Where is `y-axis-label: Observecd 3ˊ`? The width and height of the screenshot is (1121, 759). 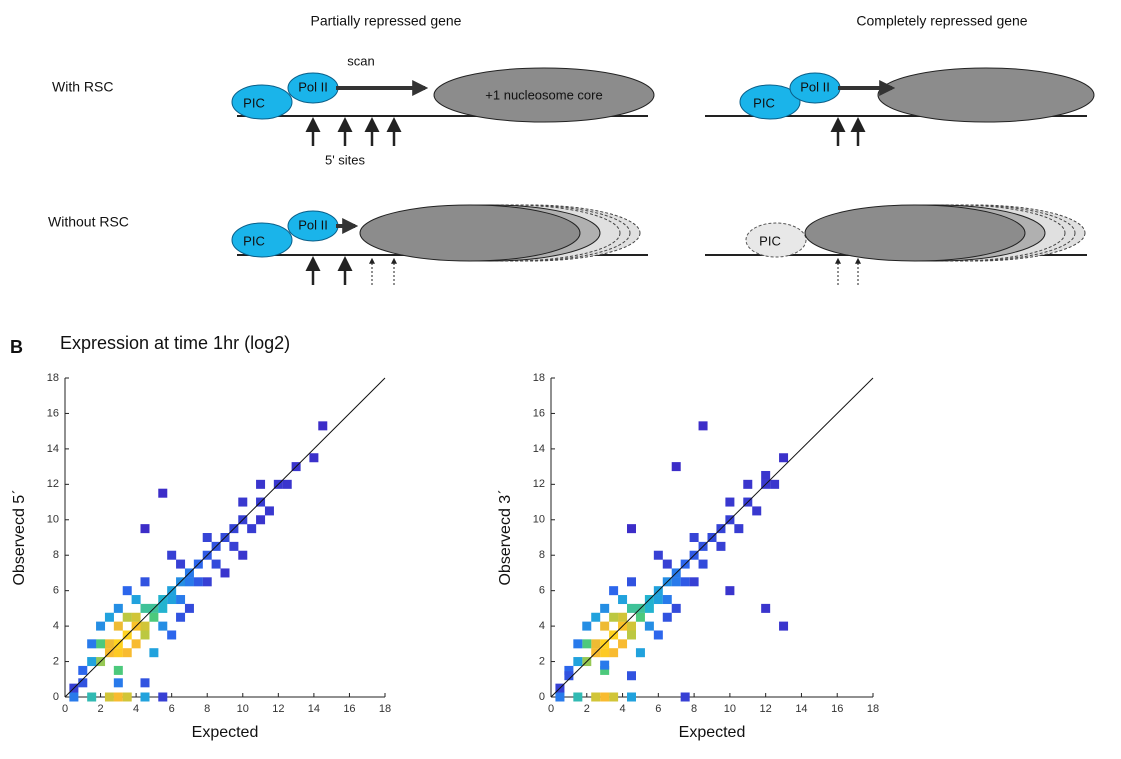 y-axis-label: Observecd 3ˊ is located at coordinates (505, 537).